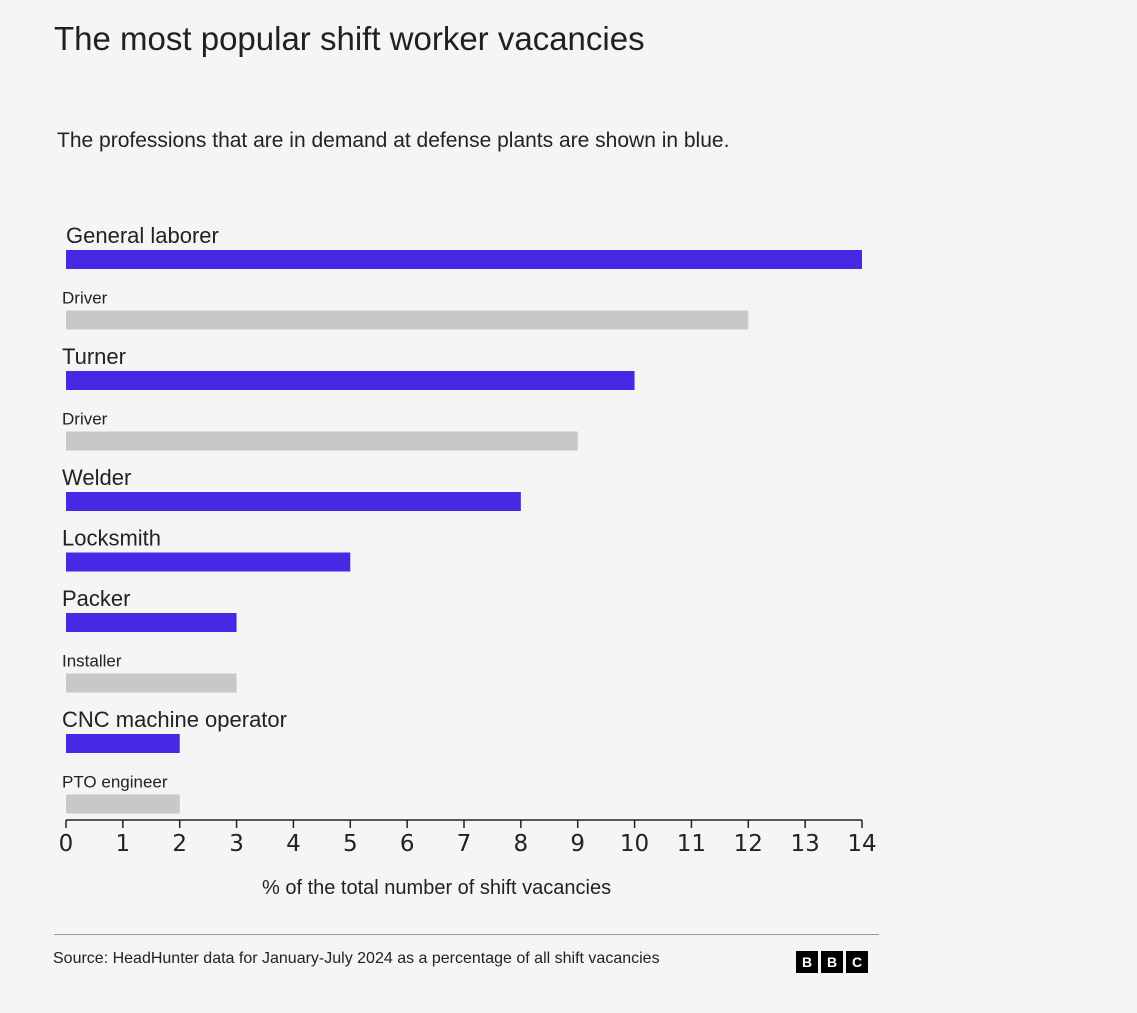  What do you see at coordinates (861, 844) in the screenshot?
I see `x-tick-label: 14` at bounding box center [861, 844].